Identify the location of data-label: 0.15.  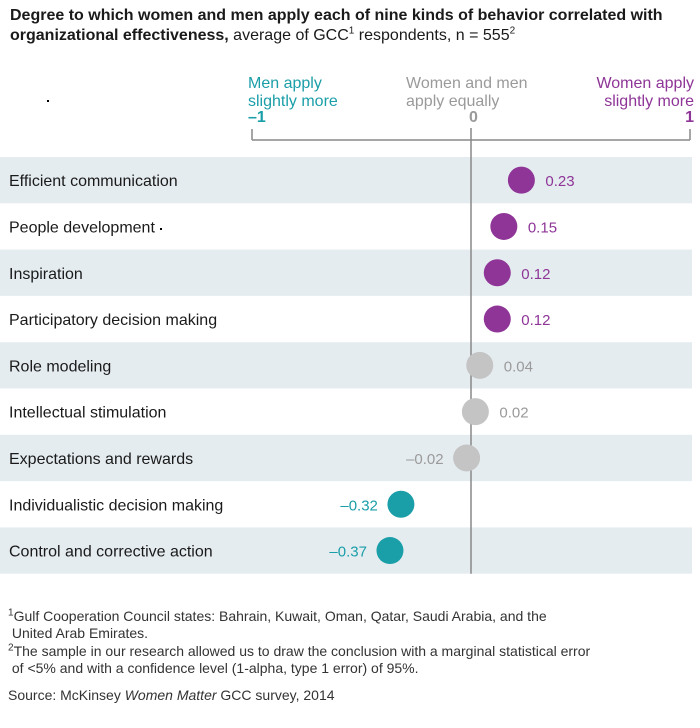
(542, 227).